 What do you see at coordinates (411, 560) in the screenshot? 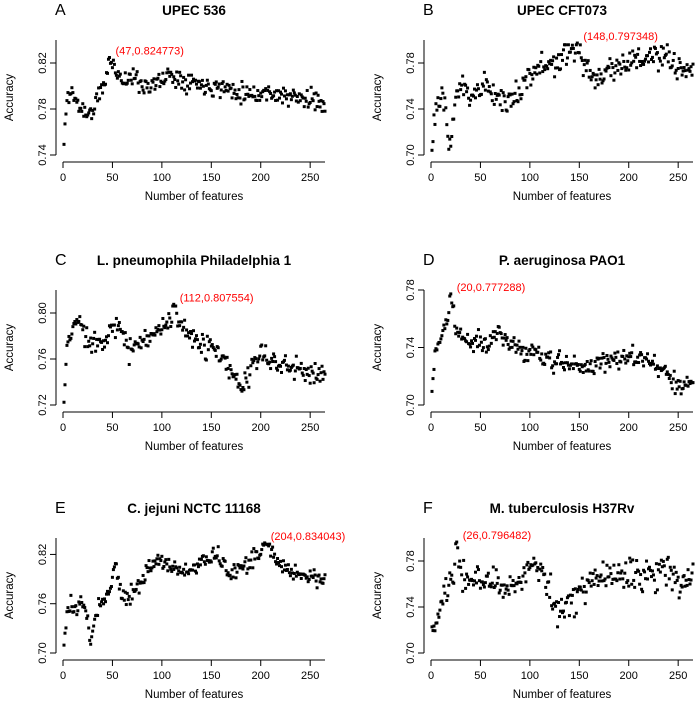
I see `y-tick-label: 0.78` at bounding box center [411, 560].